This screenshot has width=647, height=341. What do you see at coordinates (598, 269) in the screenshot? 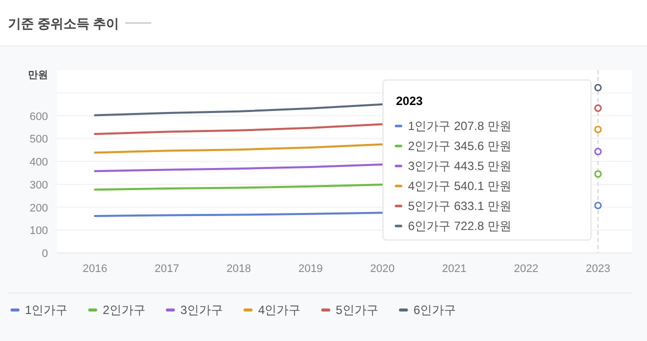
I see `x-tick-label: 2023` at bounding box center [598, 269].